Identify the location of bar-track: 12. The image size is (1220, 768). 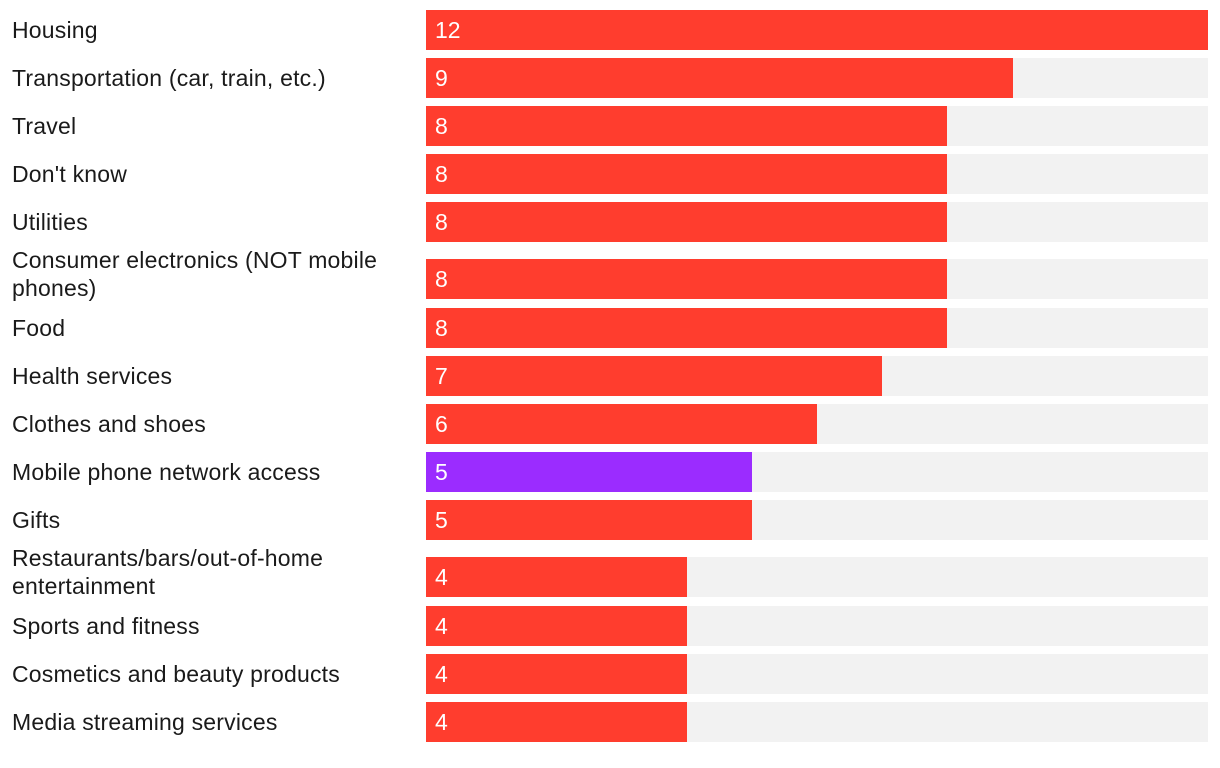
(817, 30).